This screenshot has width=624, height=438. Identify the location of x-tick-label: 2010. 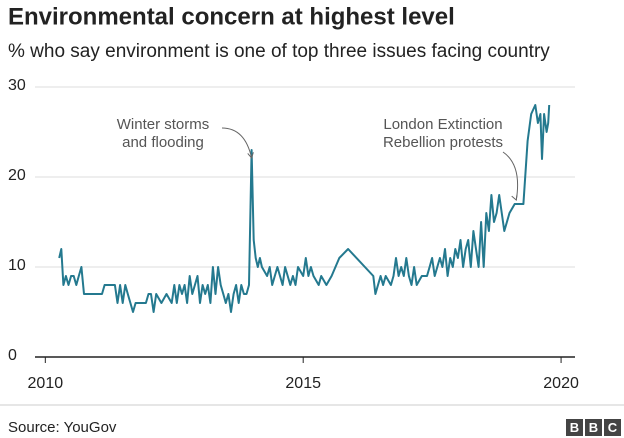
(46, 383).